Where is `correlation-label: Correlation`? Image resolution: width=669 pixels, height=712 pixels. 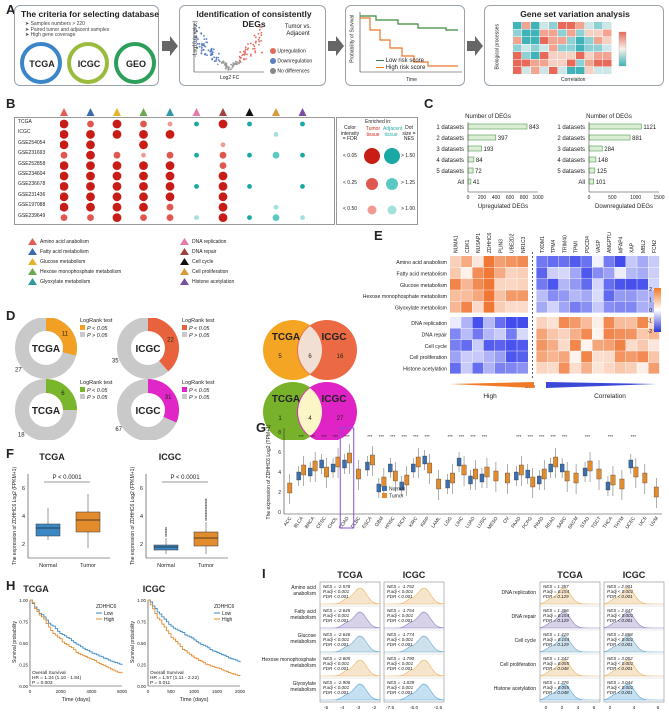 correlation-label: Correlation is located at coordinates (610, 396).